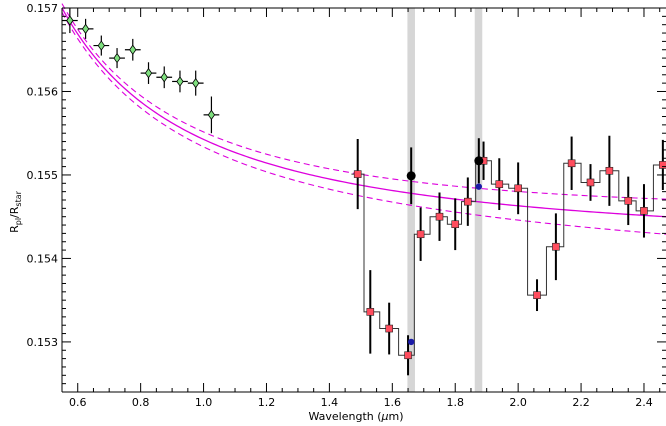 Image resolution: width=666 pixels, height=426 pixels. Describe the element at coordinates (330, 402) in the screenshot. I see `x-tick-label: 1.4` at that location.